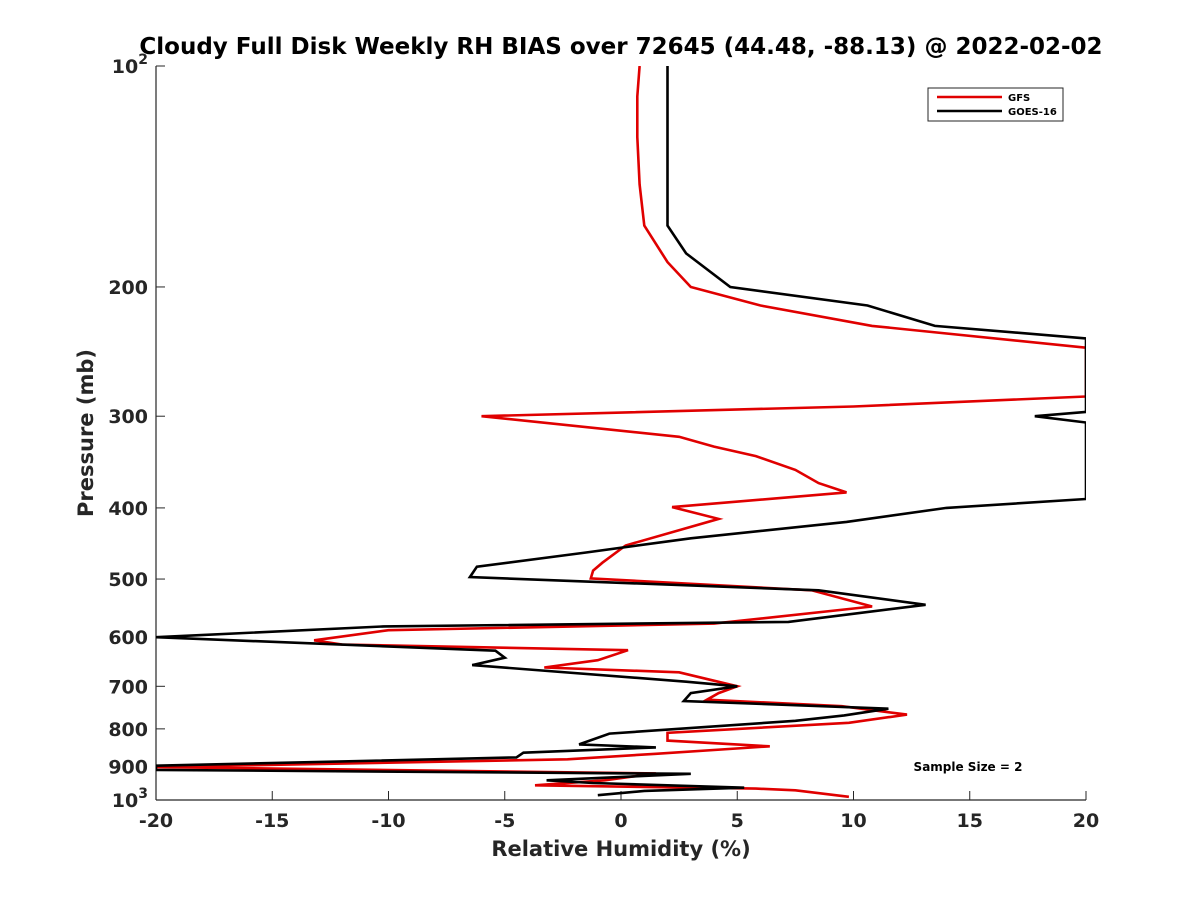 The height and width of the screenshot is (900, 1200). Describe the element at coordinates (1019, 98) in the screenshot. I see `legend-label: GFS` at that location.